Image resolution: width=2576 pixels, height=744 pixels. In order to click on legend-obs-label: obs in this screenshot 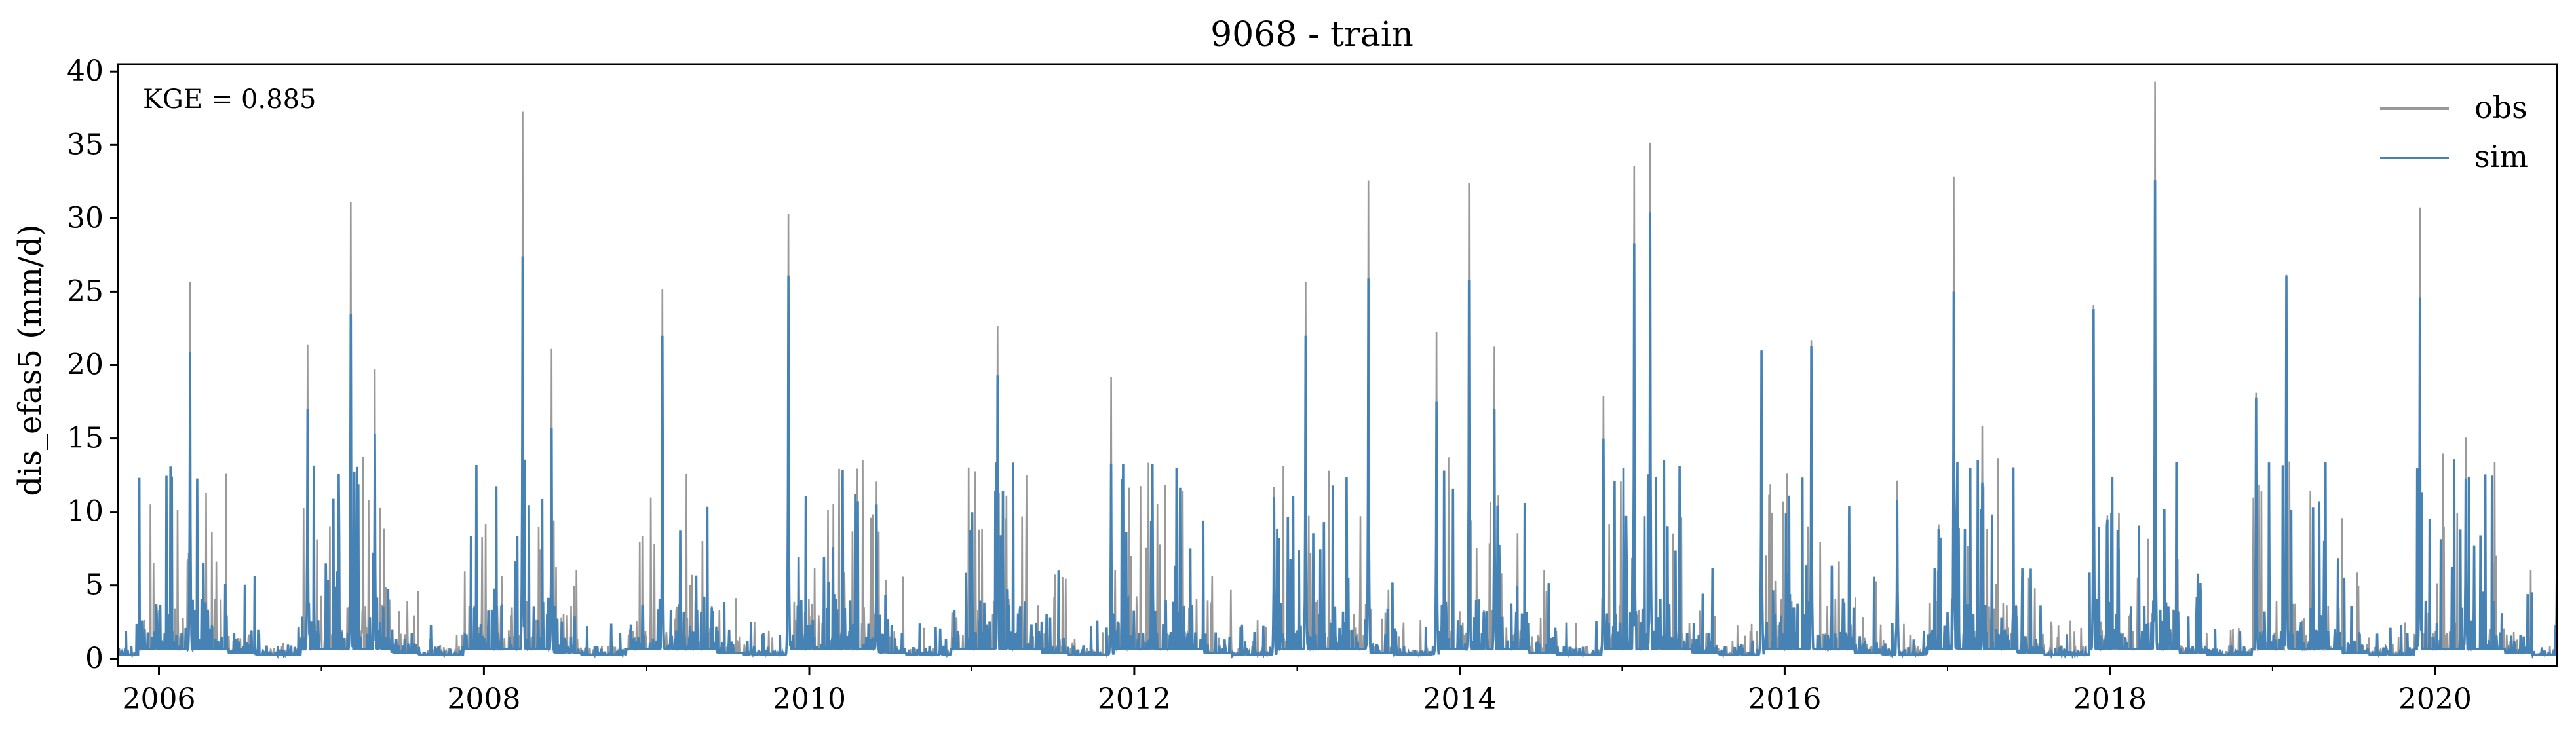, I will do `click(2501, 107)`.